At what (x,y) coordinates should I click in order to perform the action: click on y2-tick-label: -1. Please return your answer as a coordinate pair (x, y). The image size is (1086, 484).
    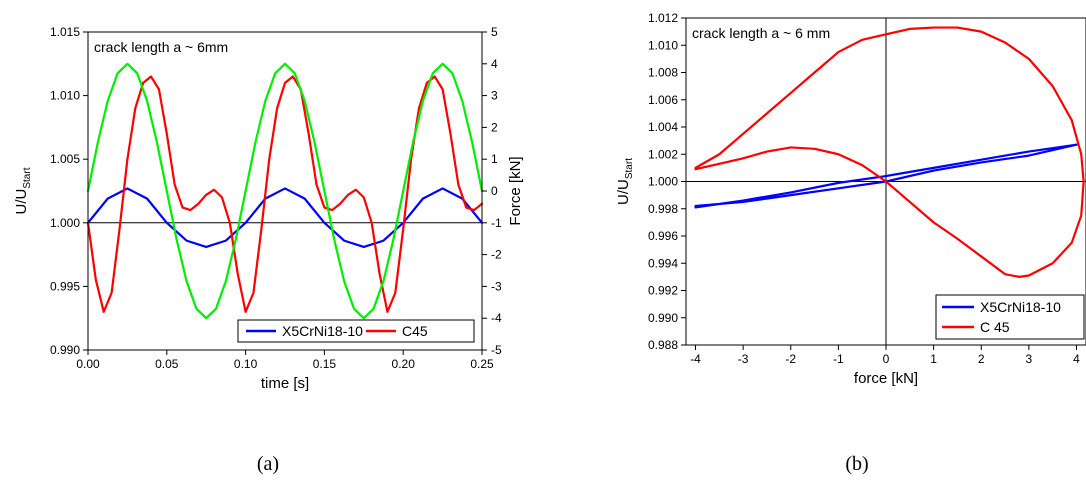
    Looking at the image, I should click on (496, 223).